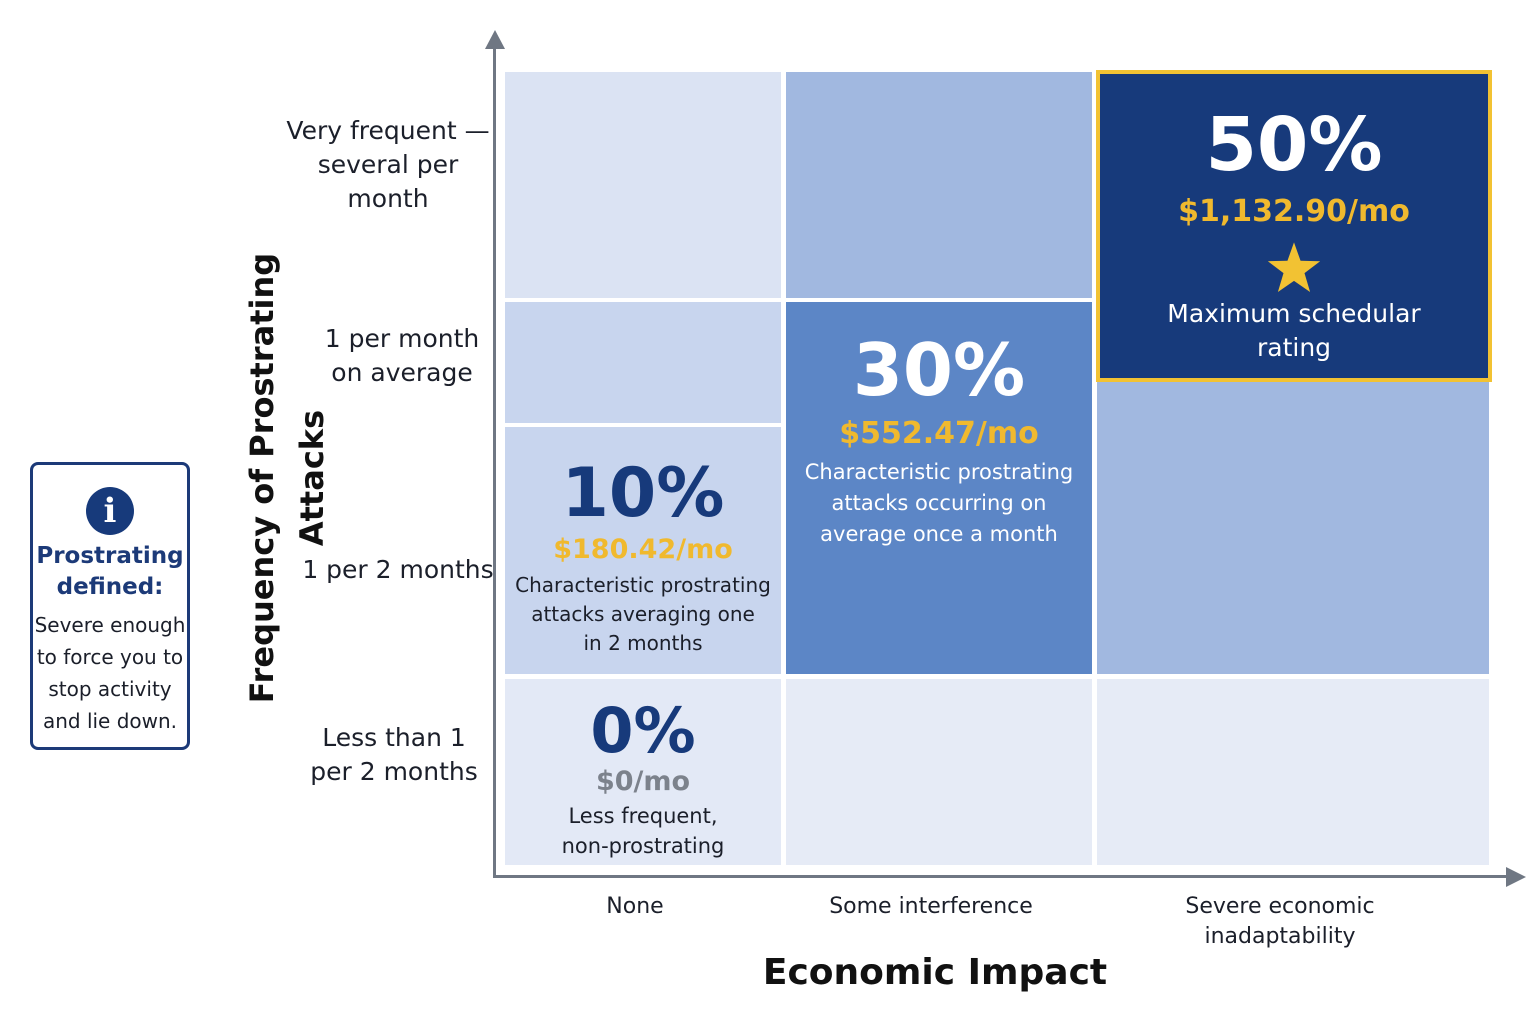 This screenshot has height=1024, width=1536. What do you see at coordinates (495, 39) in the screenshot?
I see `y-axis-arrow-icon` at bounding box center [495, 39].